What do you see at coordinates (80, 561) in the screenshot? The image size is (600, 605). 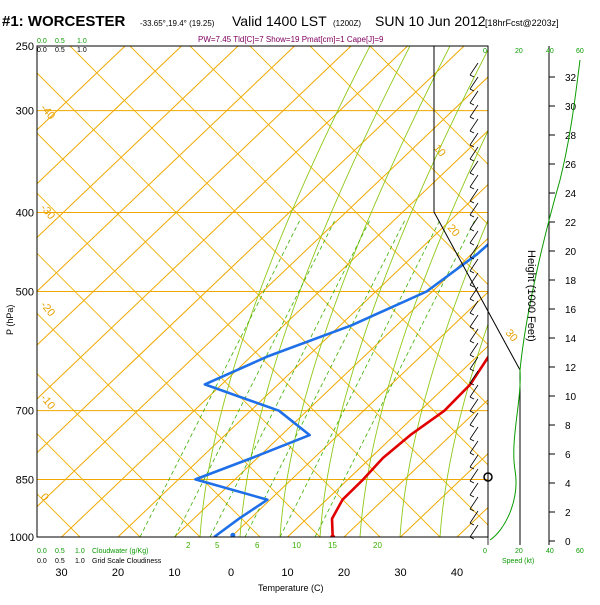 I see `cloud-bottom-black-2: 1.0` at bounding box center [80, 561].